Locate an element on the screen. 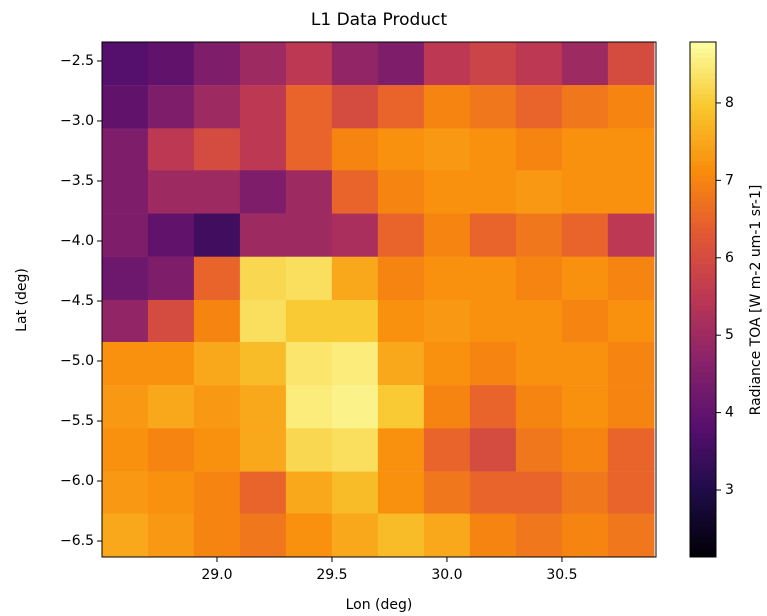  colorbar-tick-label: 5 is located at coordinates (729, 335).